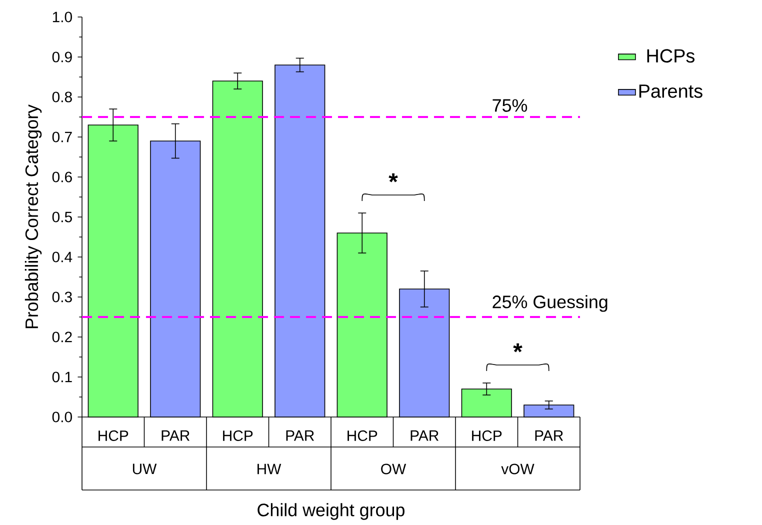 This screenshot has height=525, width=762. What do you see at coordinates (62, 97) in the screenshot?
I see `y-tick-label: 0.8` at bounding box center [62, 97].